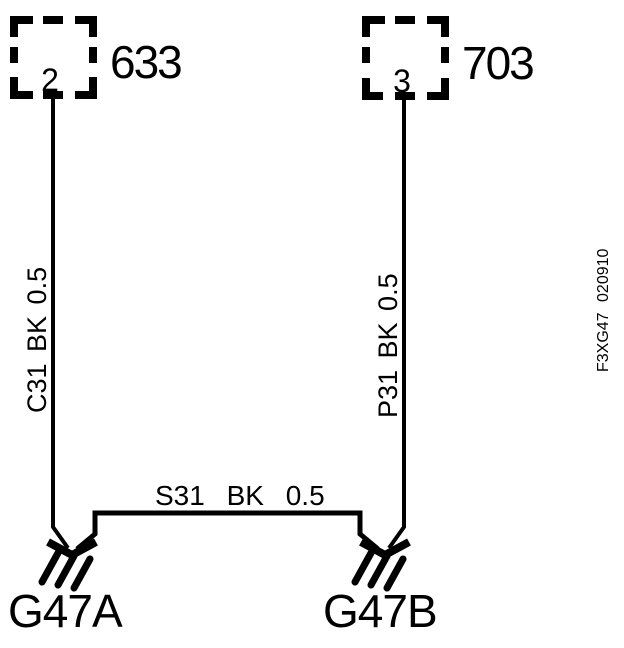  Describe the element at coordinates (240, 495) in the screenshot. I see `wire-bottom-label: S31 BK 0.5` at that location.